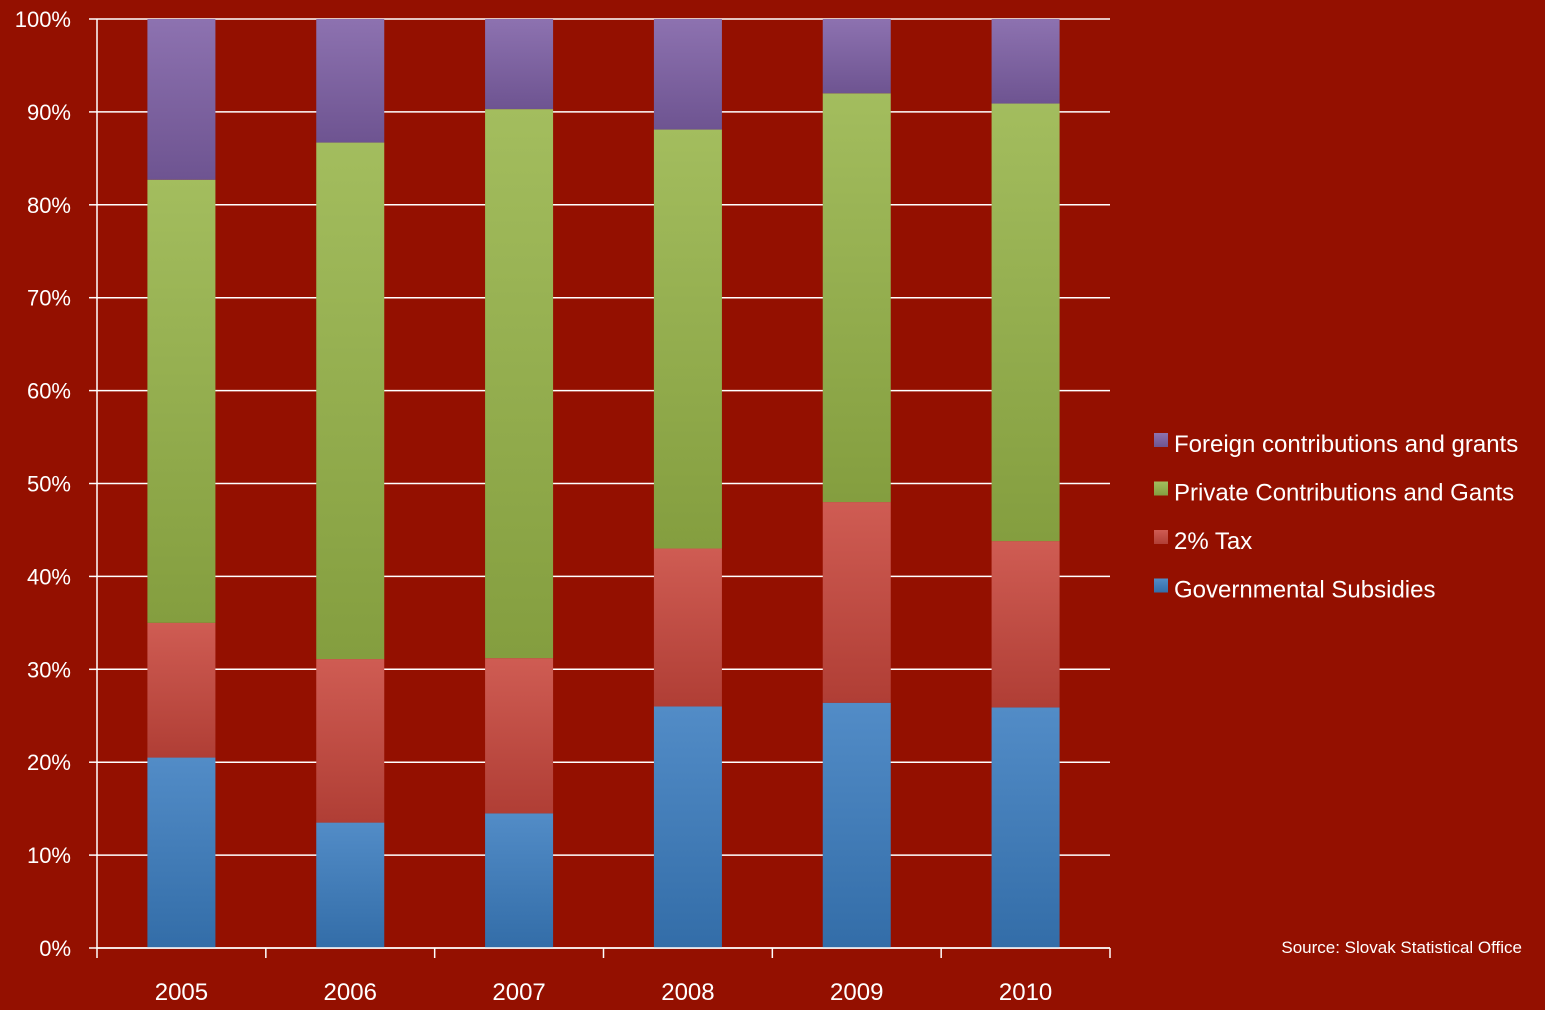 The image size is (1545, 1010). Describe the element at coordinates (1025, 827) in the screenshot. I see `bar-governmental-subsidies-2010` at that location.